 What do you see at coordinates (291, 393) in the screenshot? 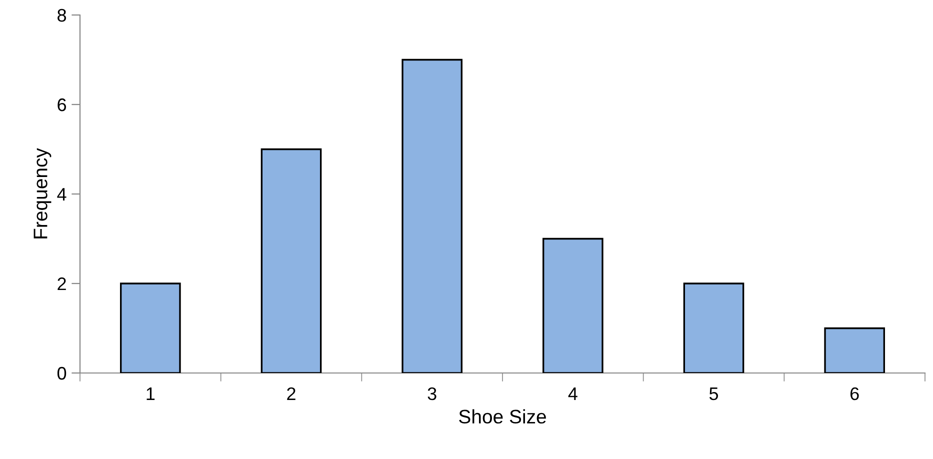
I see `x-tick-label: 2` at bounding box center [291, 393].